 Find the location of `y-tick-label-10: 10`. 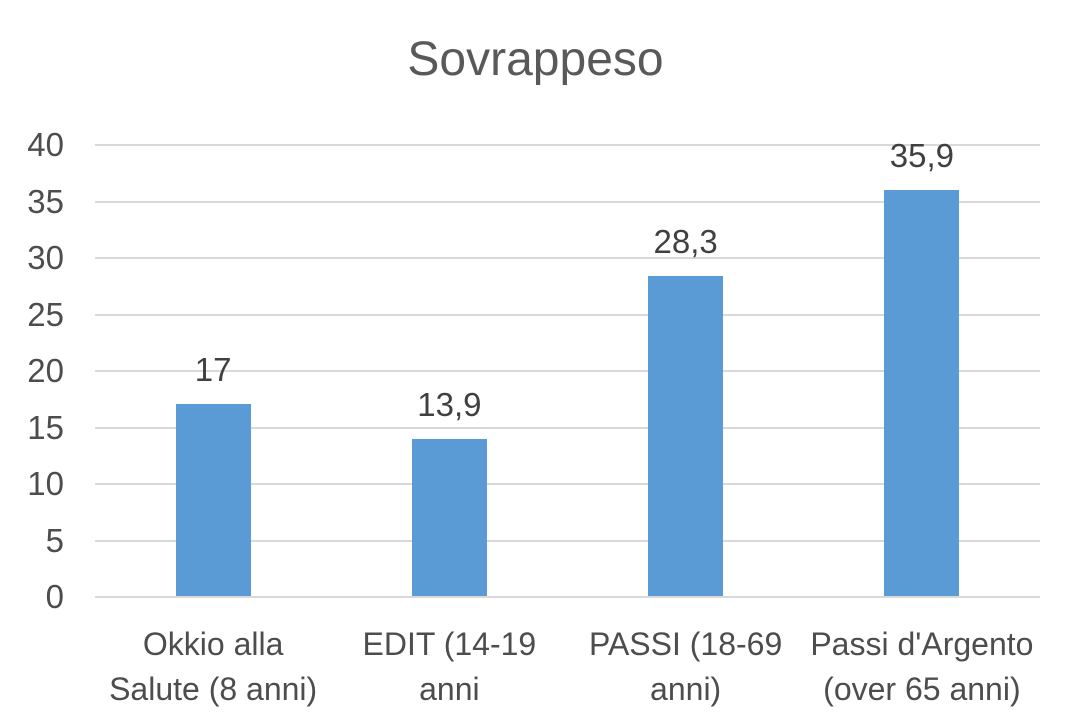

y-tick-label-10: 10 is located at coordinates (45, 483).